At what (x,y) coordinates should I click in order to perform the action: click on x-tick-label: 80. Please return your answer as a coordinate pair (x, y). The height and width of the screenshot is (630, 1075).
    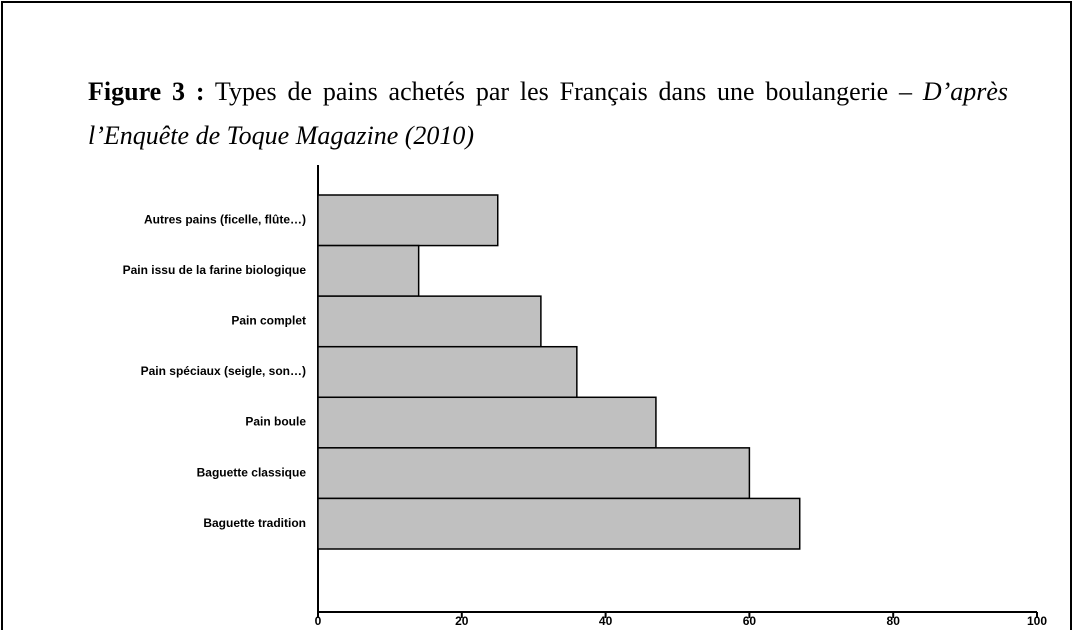
    Looking at the image, I should click on (894, 621).